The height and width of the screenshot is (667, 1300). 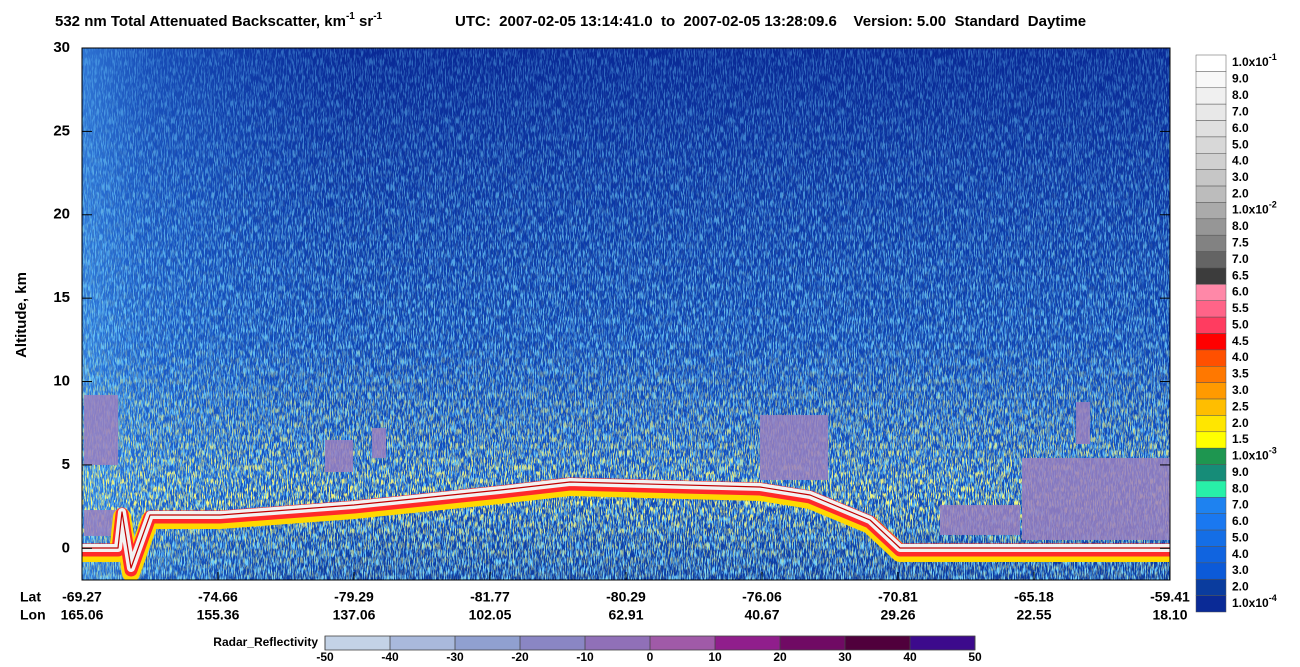 What do you see at coordinates (975, 657) in the screenshot?
I see `radar-colorbar-tick-label: 50` at bounding box center [975, 657].